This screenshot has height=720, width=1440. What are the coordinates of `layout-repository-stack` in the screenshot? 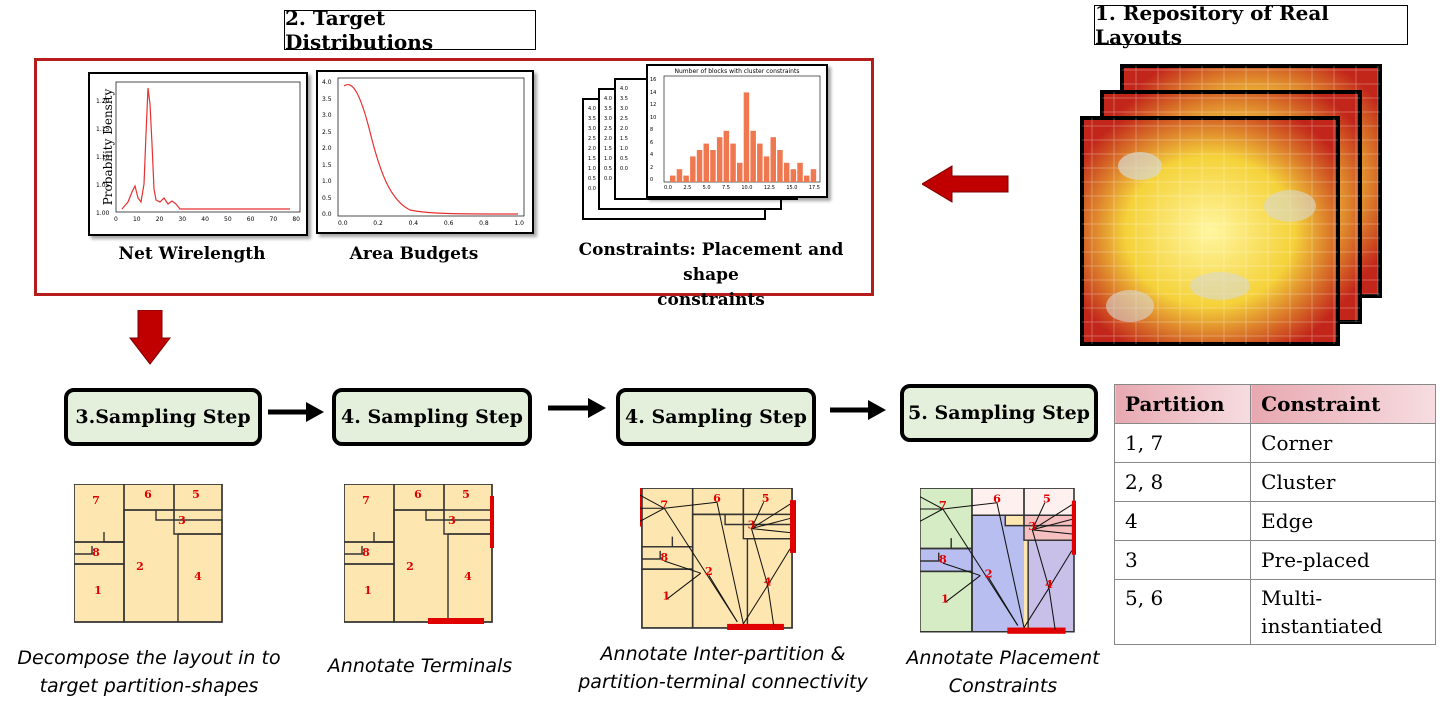 It's located at (1231, 205).